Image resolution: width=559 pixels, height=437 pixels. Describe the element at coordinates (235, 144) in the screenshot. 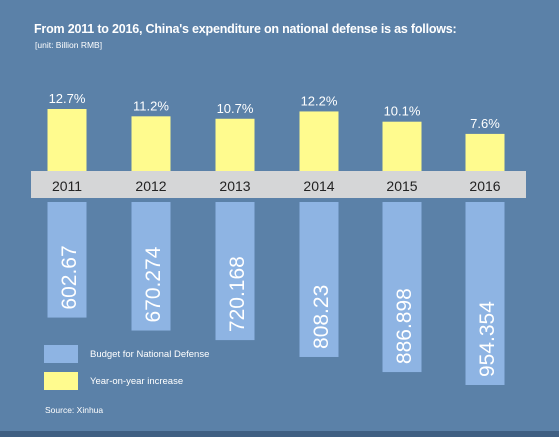

I see `increase-bar-2013` at that location.